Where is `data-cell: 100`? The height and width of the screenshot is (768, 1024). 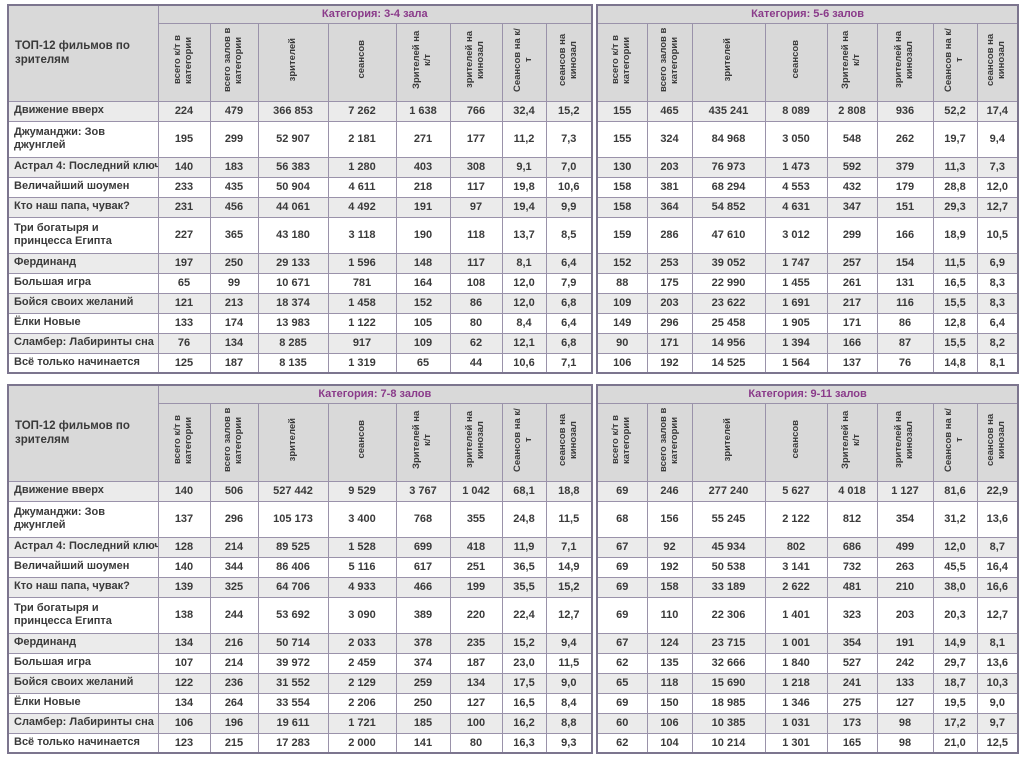 data-cell: 100 is located at coordinates (476, 723).